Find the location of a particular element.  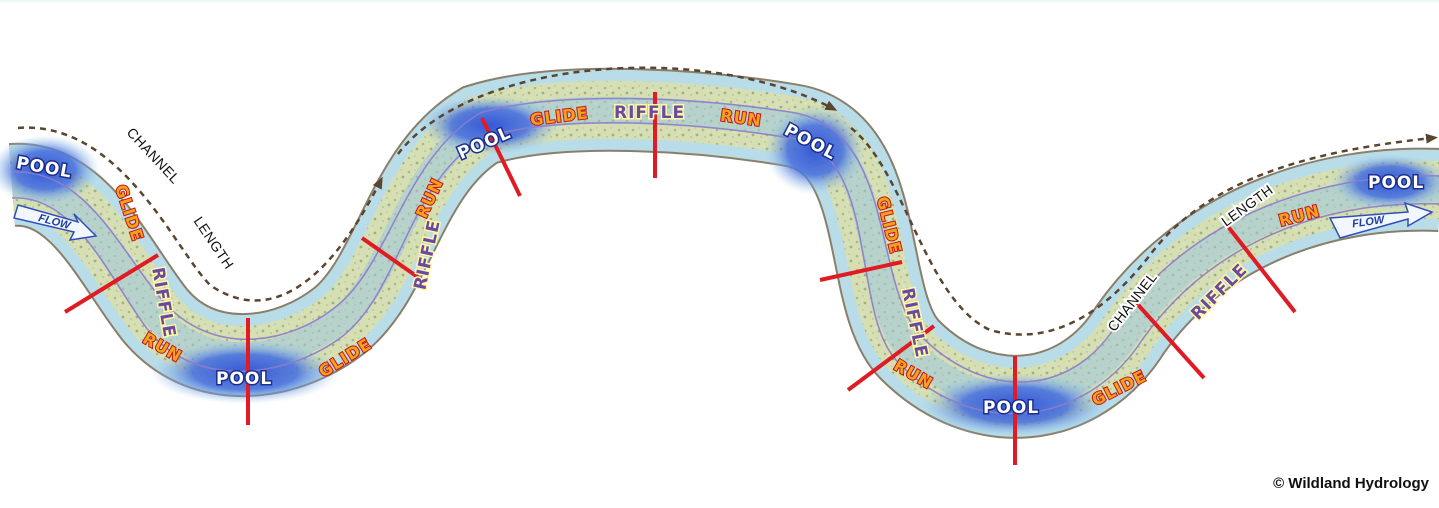

pool-label-2: POOL is located at coordinates (244, 379).